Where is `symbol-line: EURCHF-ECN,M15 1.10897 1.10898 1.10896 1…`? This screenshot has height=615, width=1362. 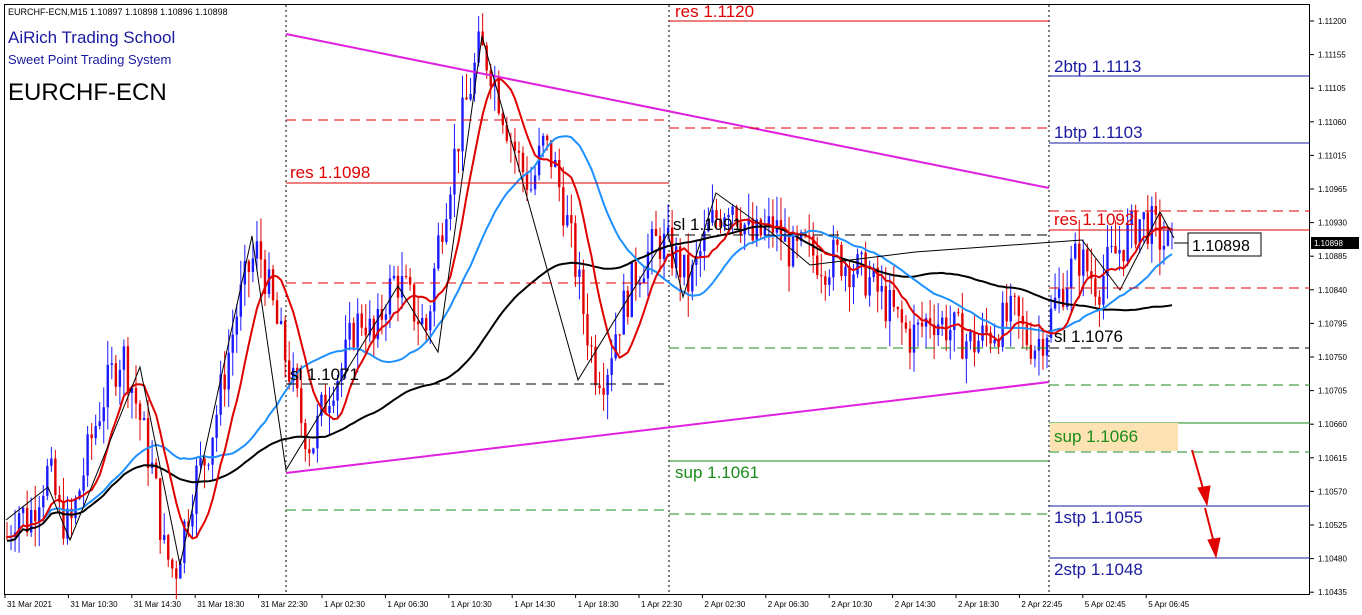 symbol-line: EURCHF-ECN,M15 1.10897 1.10898 1.10896 1… is located at coordinates (118, 12).